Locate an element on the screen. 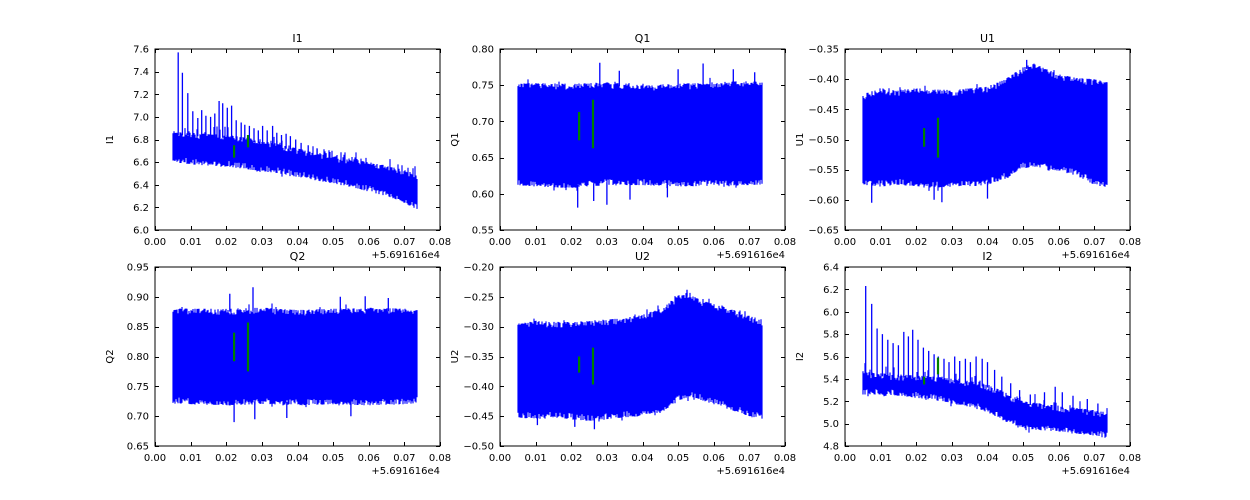  y-axis-label: Q1 is located at coordinates (455, 139).